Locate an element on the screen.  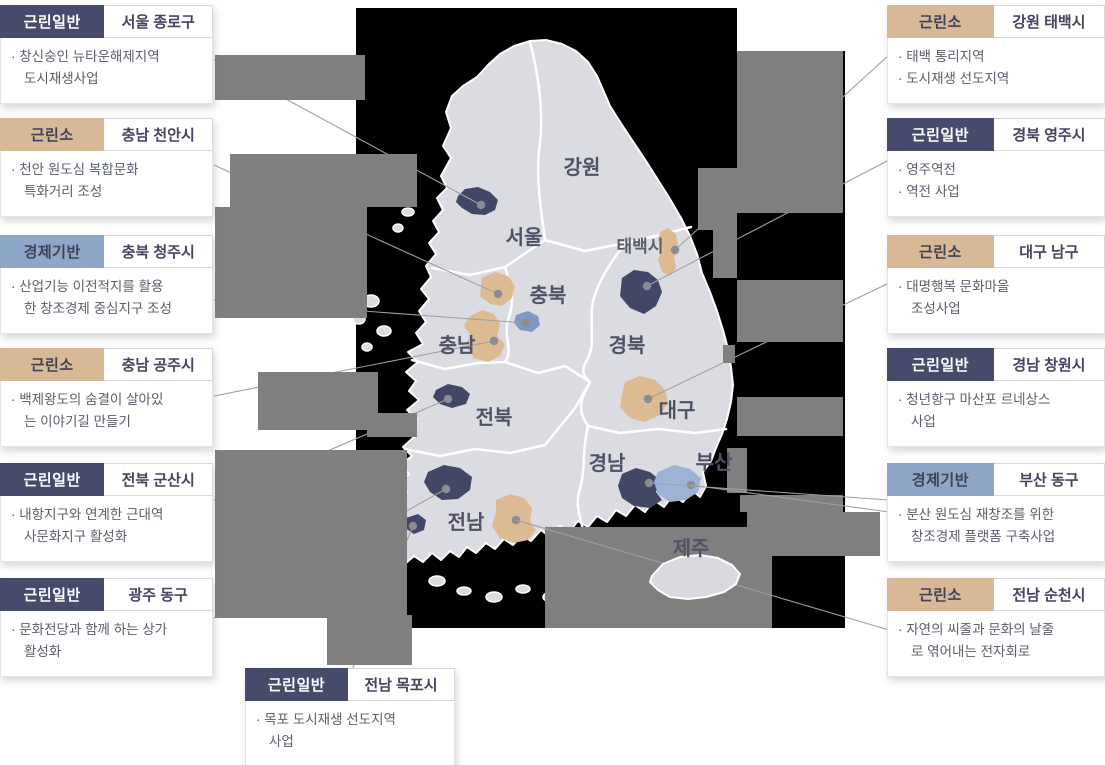
region-label-jeonbuk: 전북 is located at coordinates (494, 417).